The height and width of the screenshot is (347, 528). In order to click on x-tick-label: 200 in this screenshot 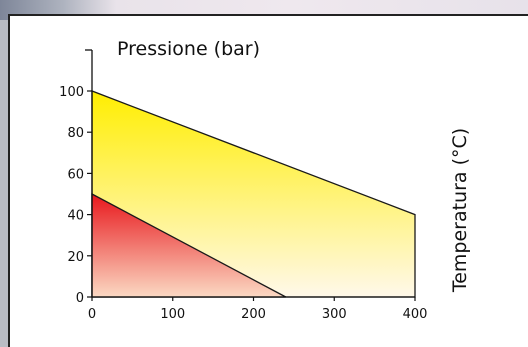, I will do `click(253, 314)`.